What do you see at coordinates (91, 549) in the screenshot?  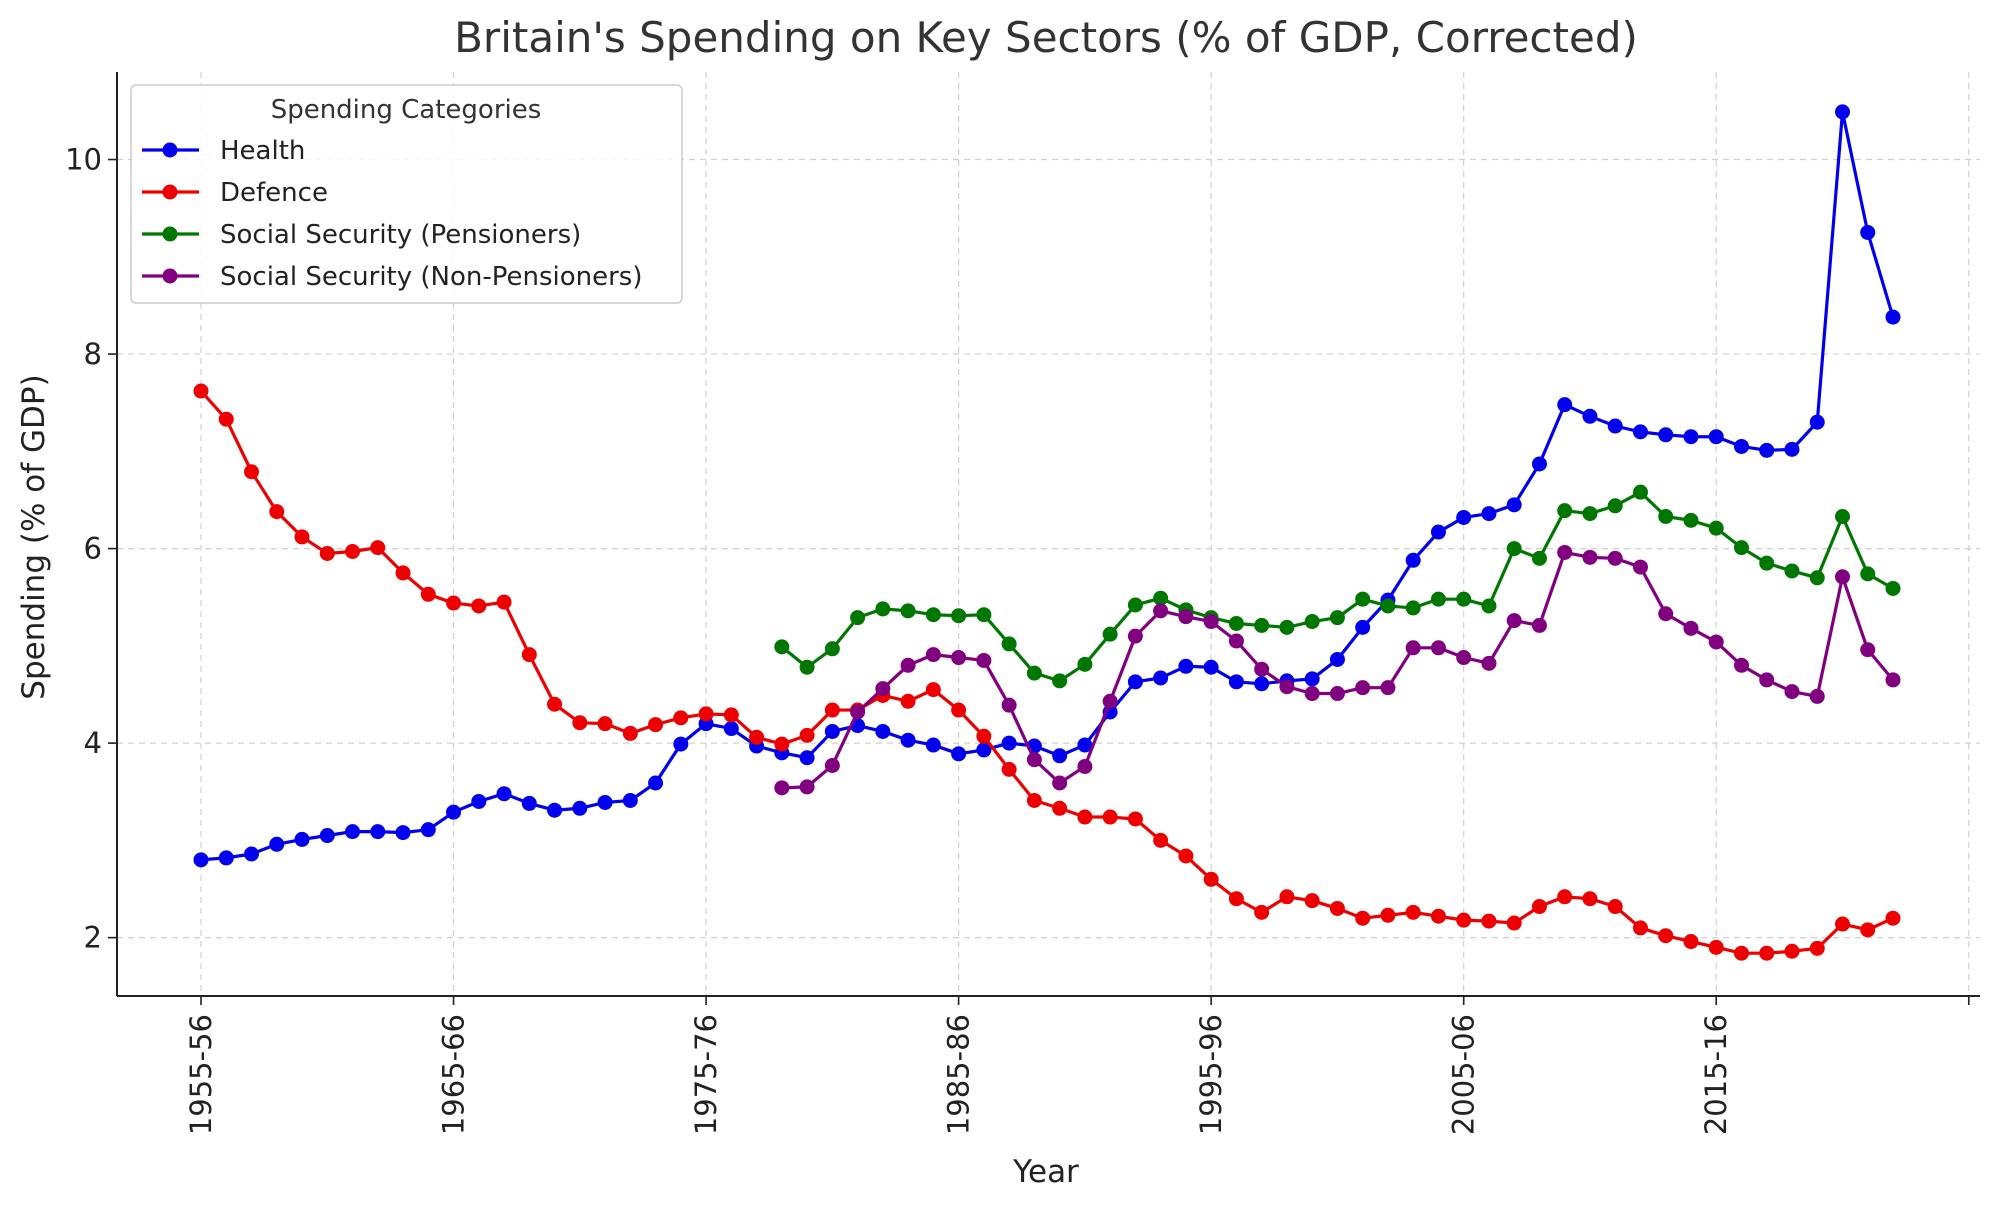 I see `y-axis-ticks: 2 4 6 8 10` at bounding box center [91, 549].